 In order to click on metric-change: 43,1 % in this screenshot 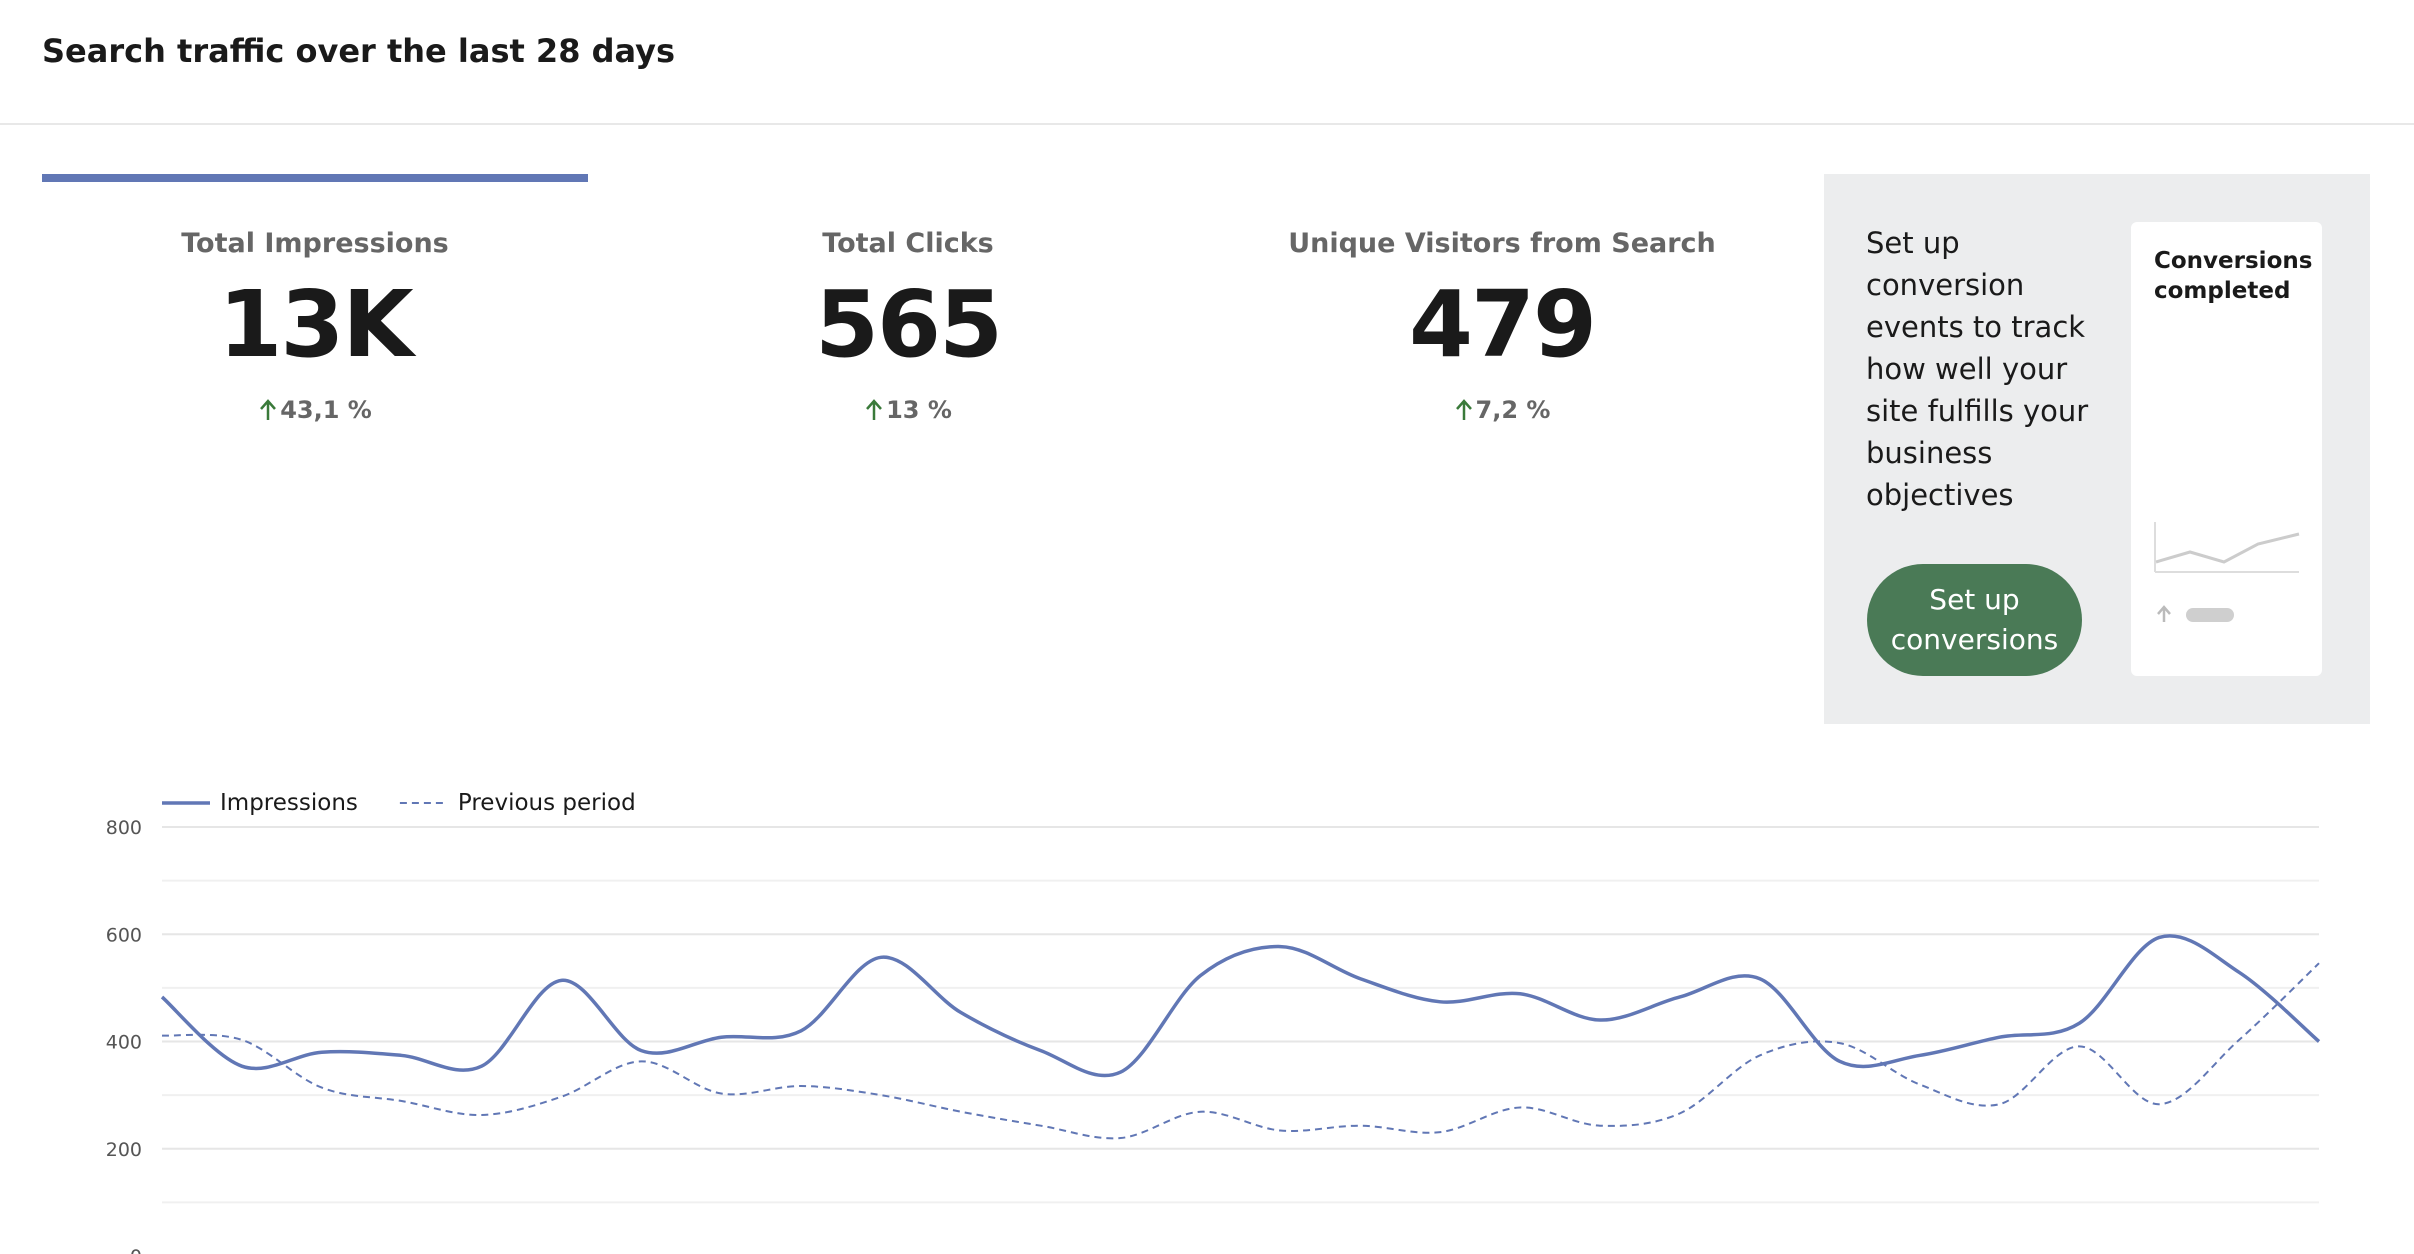, I will do `click(315, 410)`.